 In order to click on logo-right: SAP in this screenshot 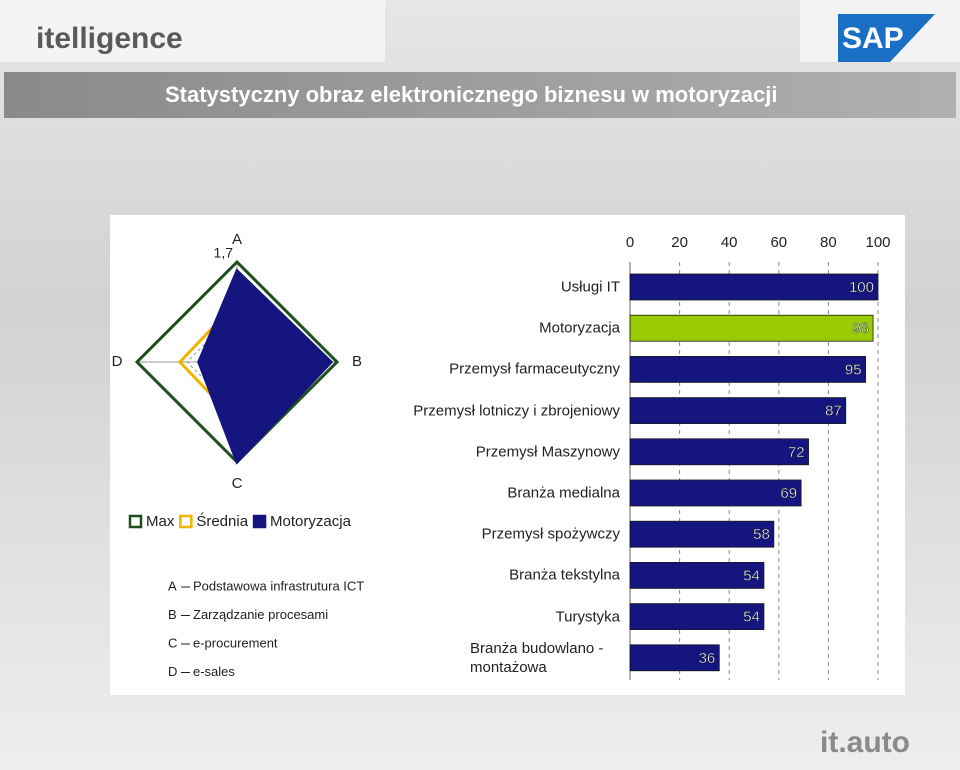, I will do `click(873, 38)`.